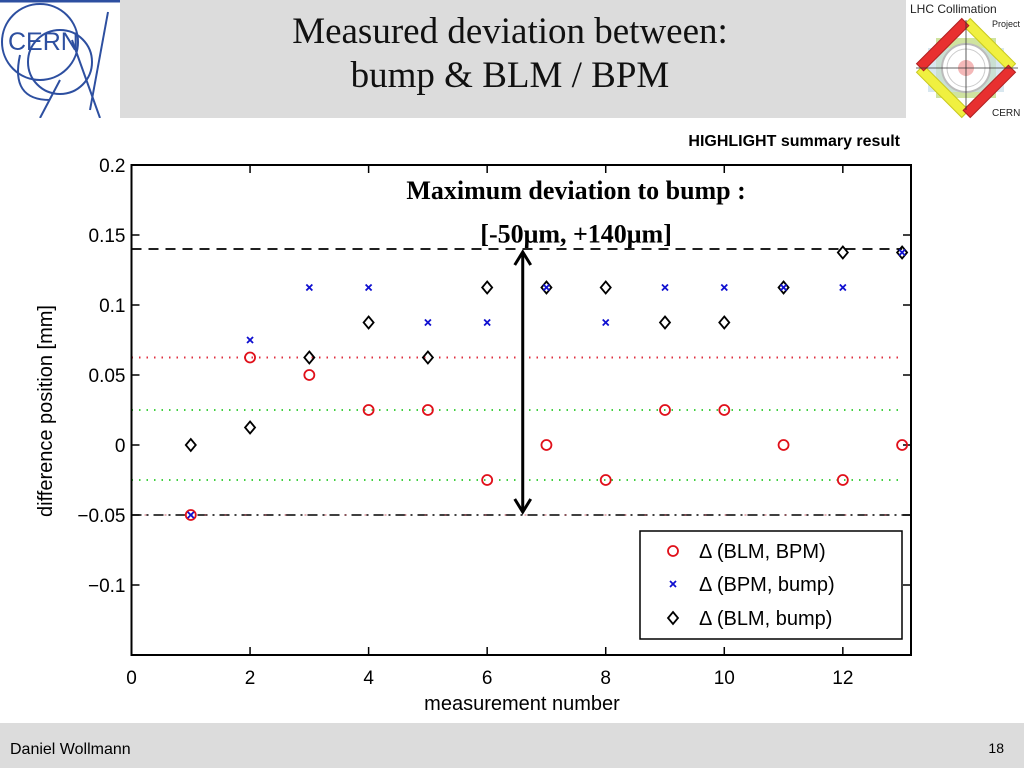 The height and width of the screenshot is (768, 1024). I want to click on legend-box, so click(771, 585).